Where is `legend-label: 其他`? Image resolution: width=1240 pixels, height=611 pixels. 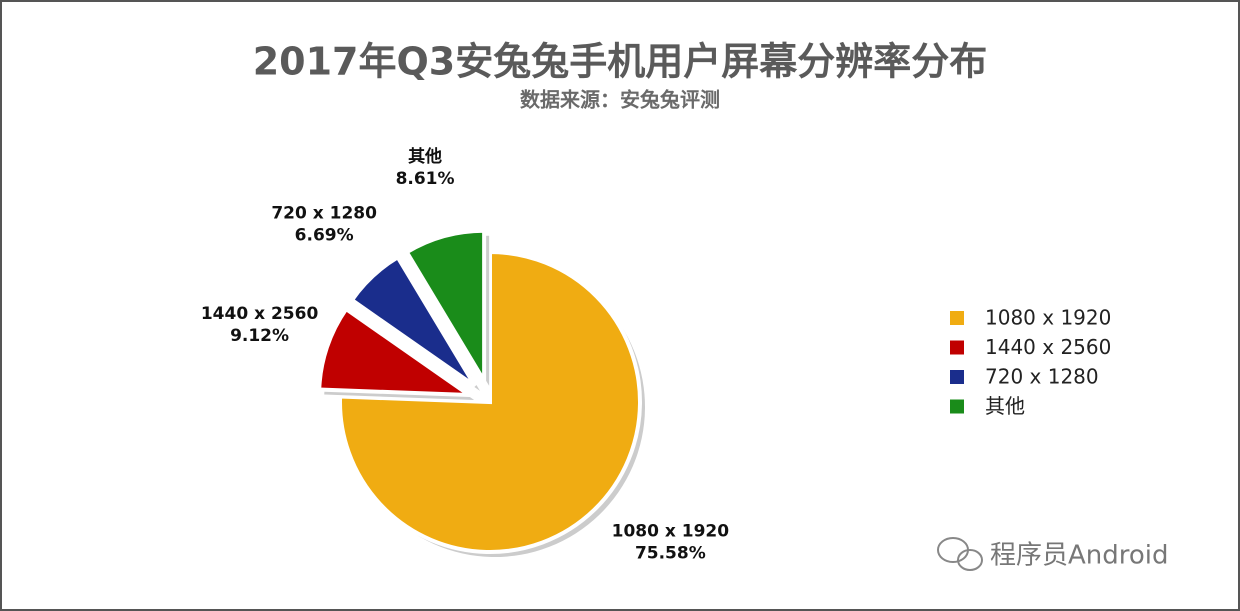 legend-label: 其他 is located at coordinates (1005, 406).